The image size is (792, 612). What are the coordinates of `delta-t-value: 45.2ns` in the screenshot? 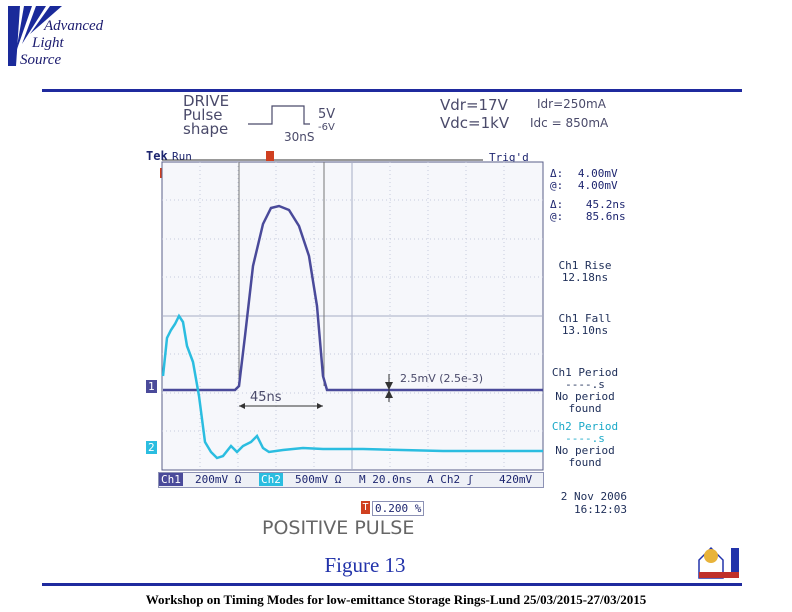 It's located at (605, 204).